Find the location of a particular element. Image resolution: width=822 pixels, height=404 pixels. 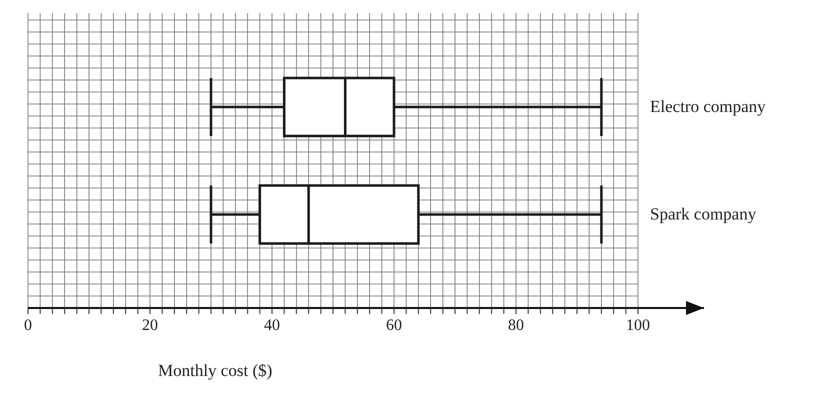

y-tick-label: Spark company is located at coordinates (703, 214).